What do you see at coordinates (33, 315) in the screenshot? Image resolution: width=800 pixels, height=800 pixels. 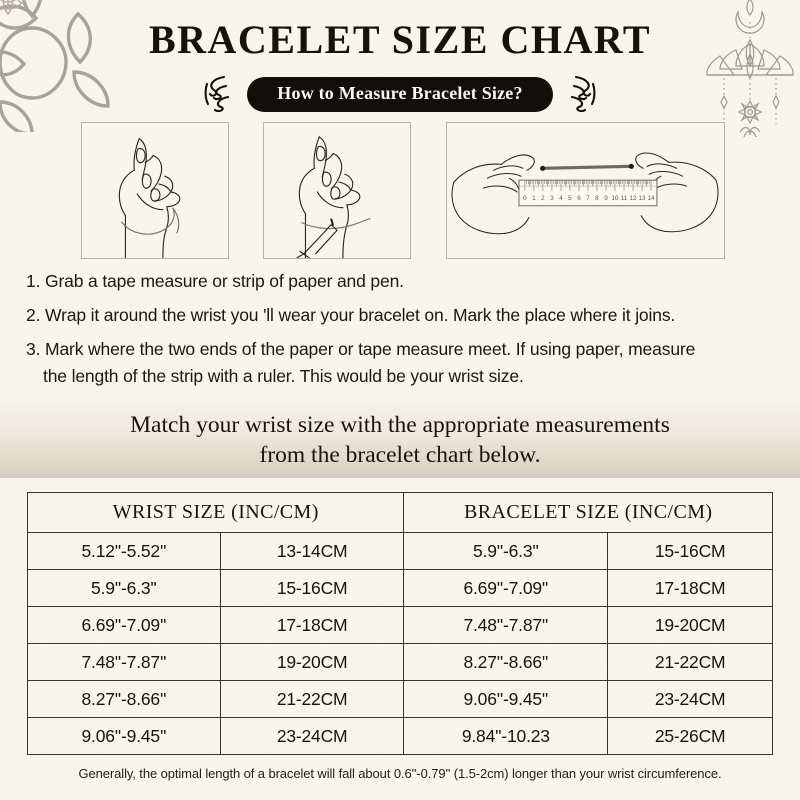 I see `step-2-number: 2.` at bounding box center [33, 315].